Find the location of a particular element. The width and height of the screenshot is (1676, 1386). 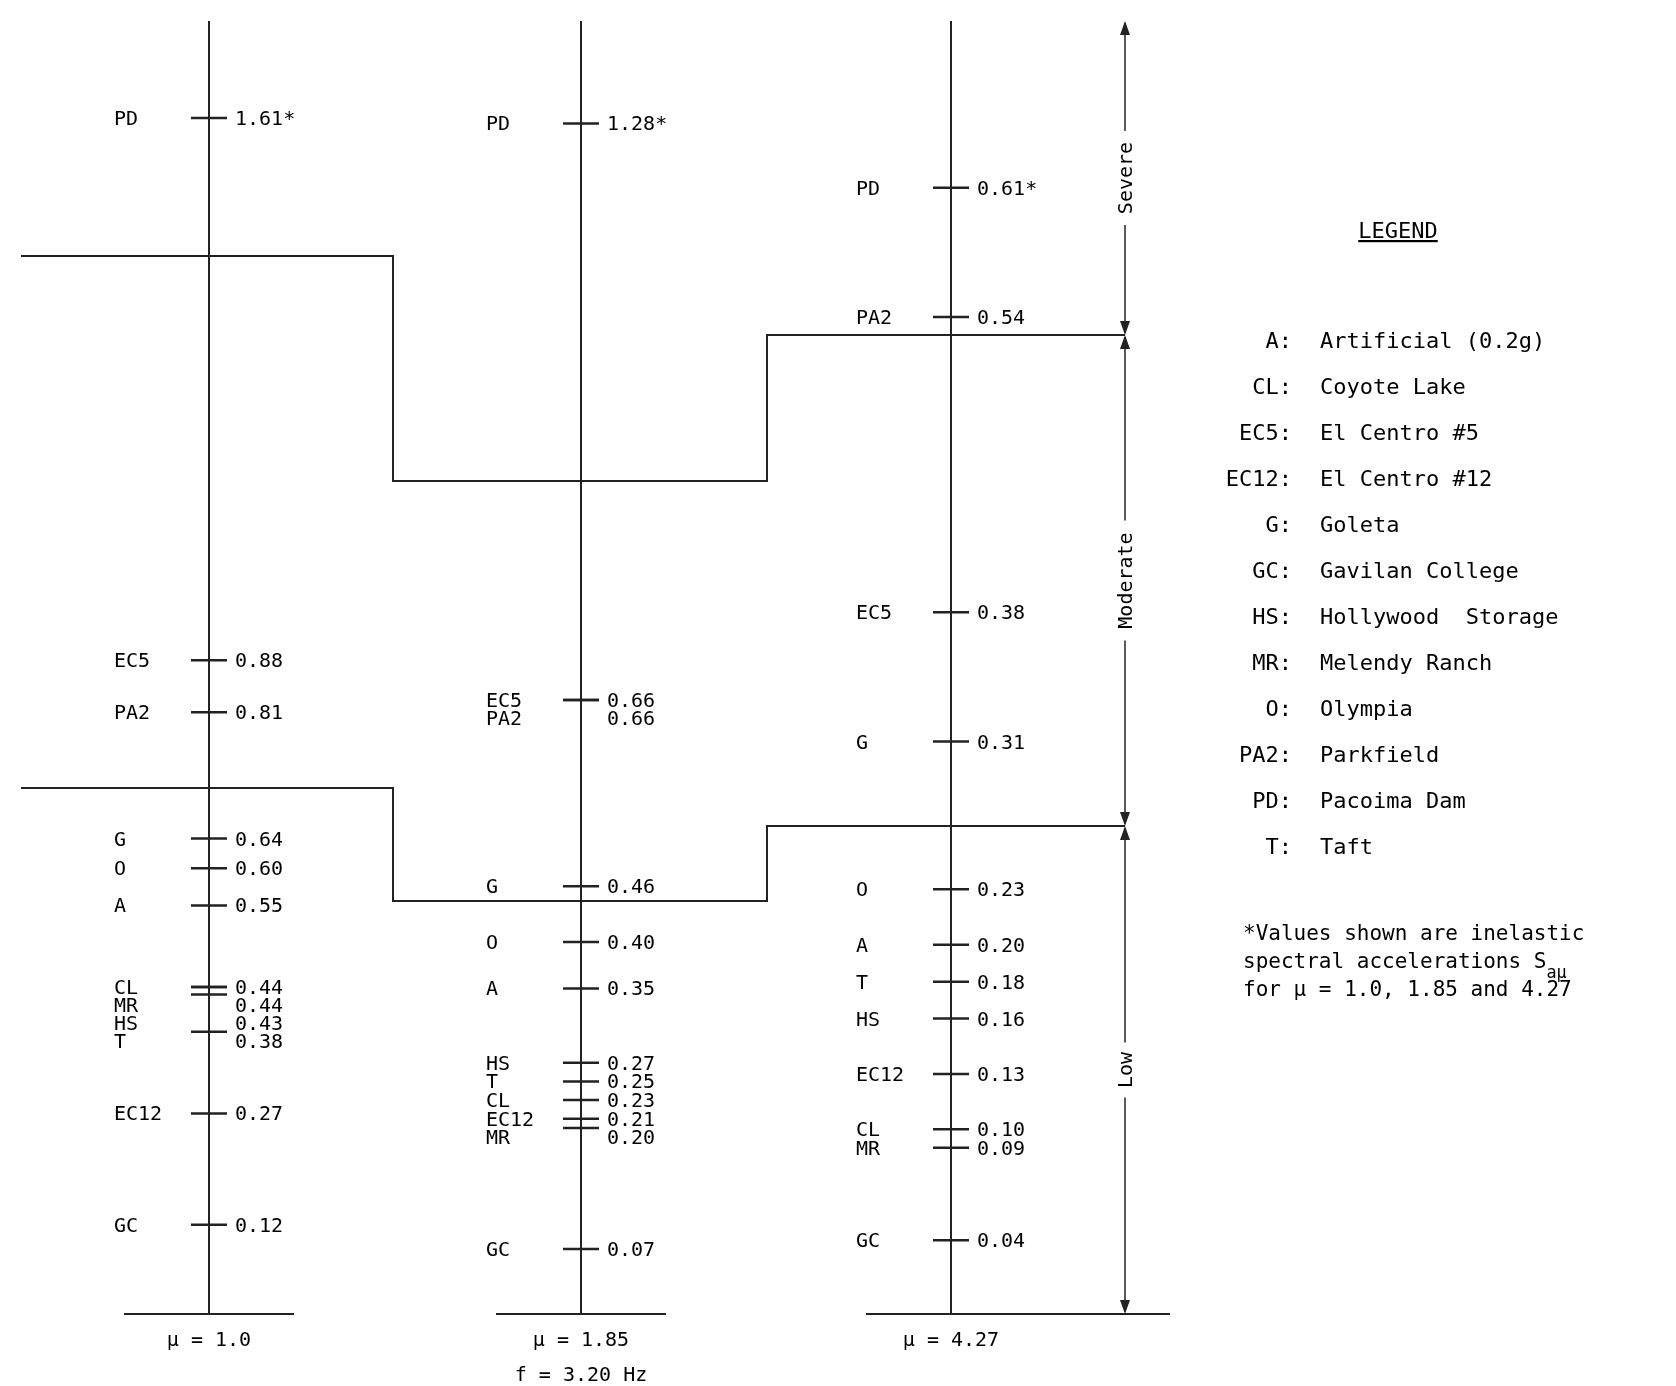

text: MR: Melendy Ranch is located at coordinates (1372, 662).